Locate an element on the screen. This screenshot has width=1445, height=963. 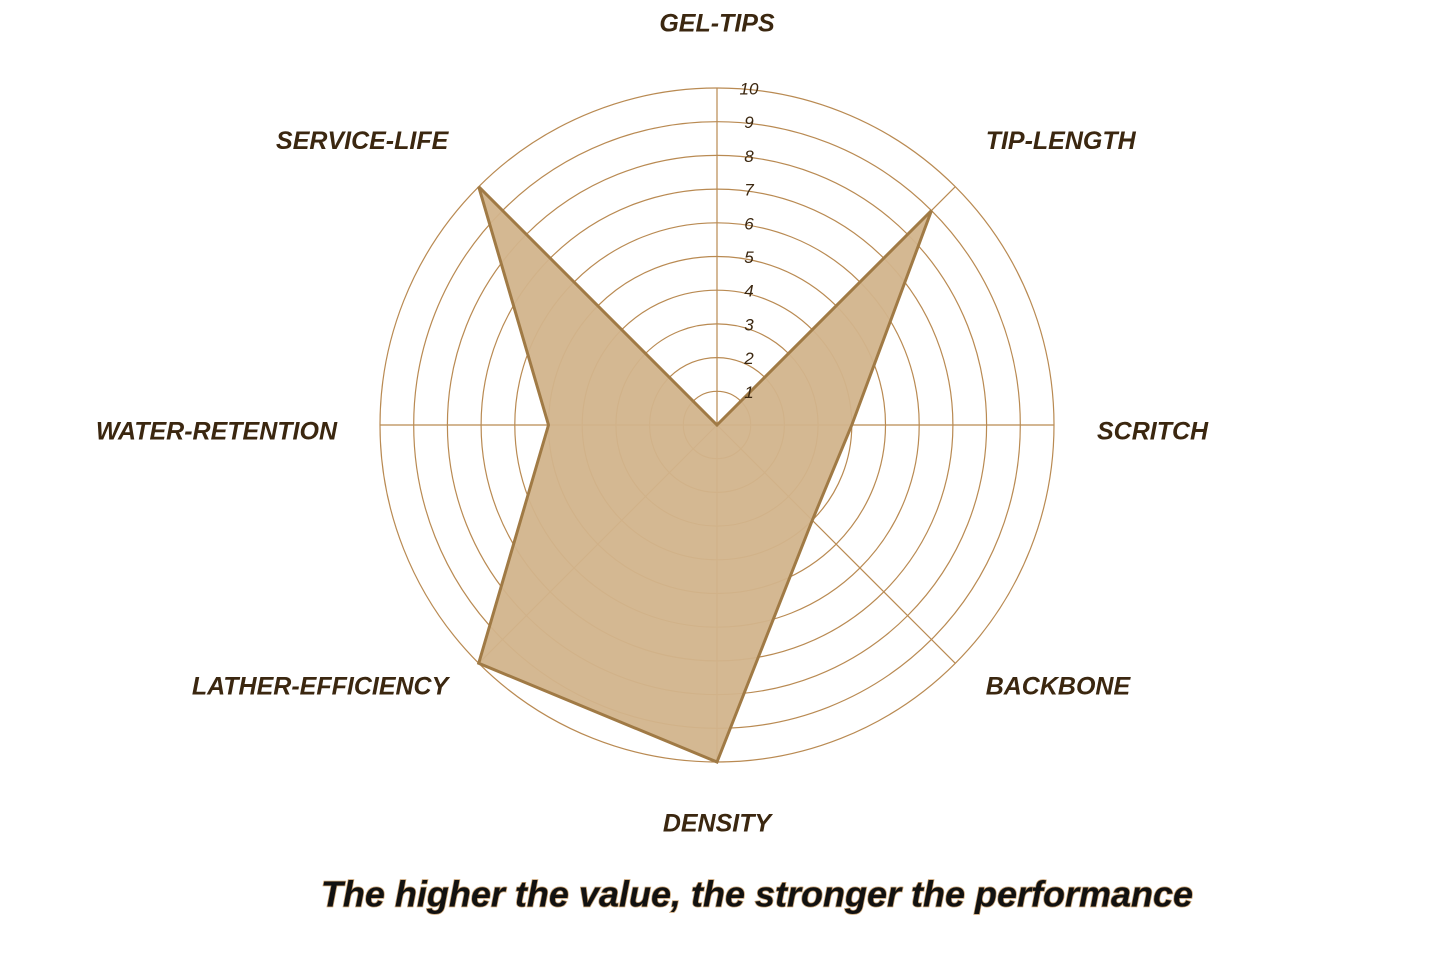
axis-label: BACKBONE is located at coordinates (1059, 686).